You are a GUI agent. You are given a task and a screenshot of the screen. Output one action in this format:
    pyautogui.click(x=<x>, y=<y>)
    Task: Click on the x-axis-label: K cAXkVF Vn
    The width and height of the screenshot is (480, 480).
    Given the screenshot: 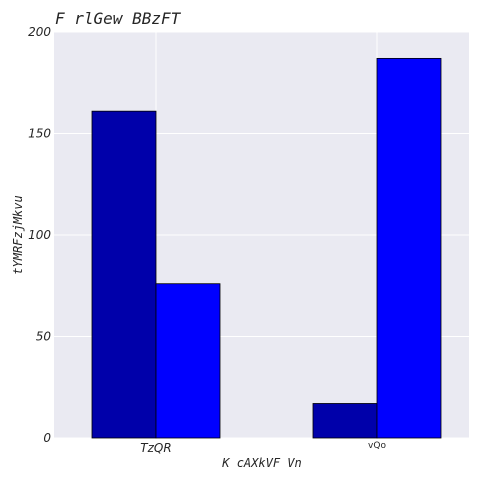 What is the action you would take?
    pyautogui.click(x=261, y=463)
    